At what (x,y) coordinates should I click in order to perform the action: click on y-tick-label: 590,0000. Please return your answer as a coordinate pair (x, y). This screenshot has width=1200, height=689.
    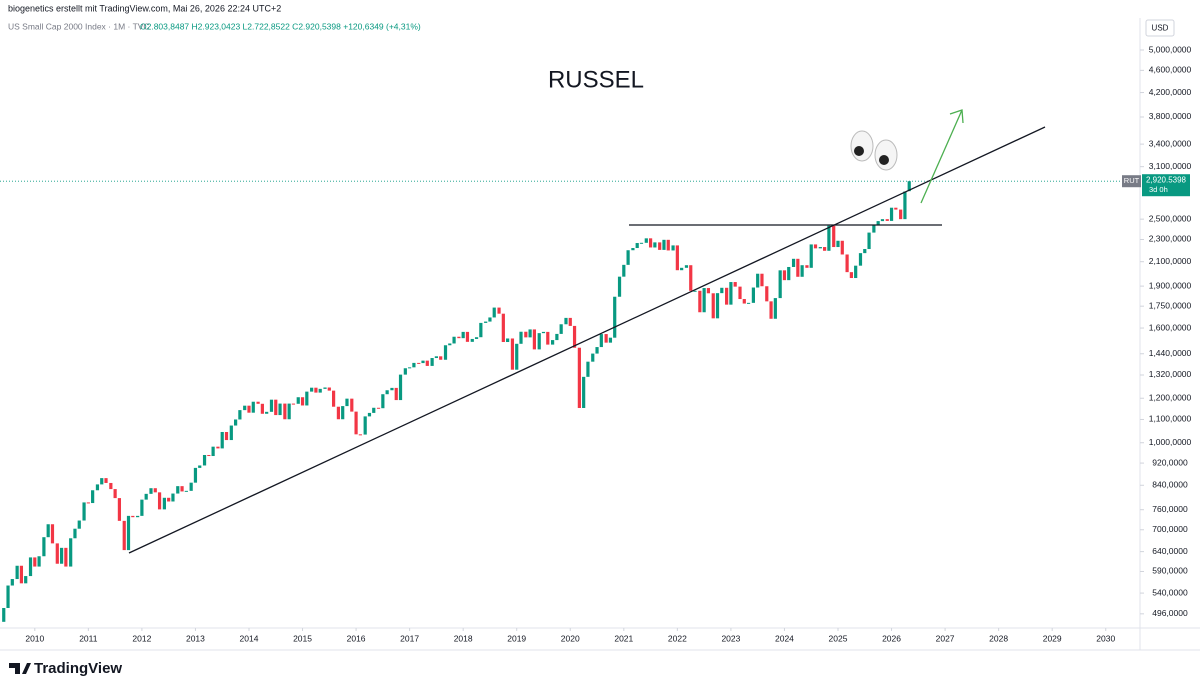
    Looking at the image, I should click on (1170, 571).